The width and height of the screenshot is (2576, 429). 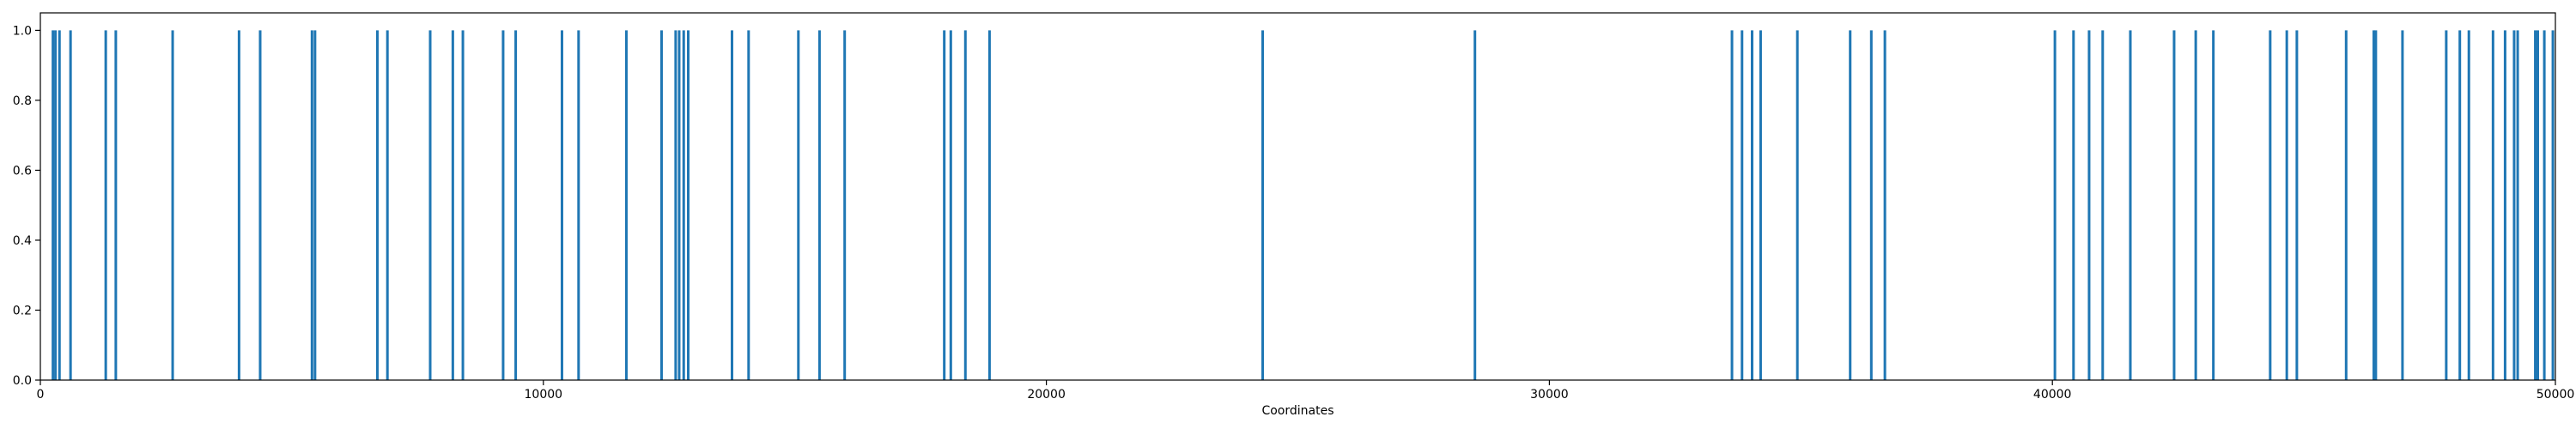 What do you see at coordinates (1297, 411) in the screenshot?
I see `x-axis-label: Coordinates` at bounding box center [1297, 411].